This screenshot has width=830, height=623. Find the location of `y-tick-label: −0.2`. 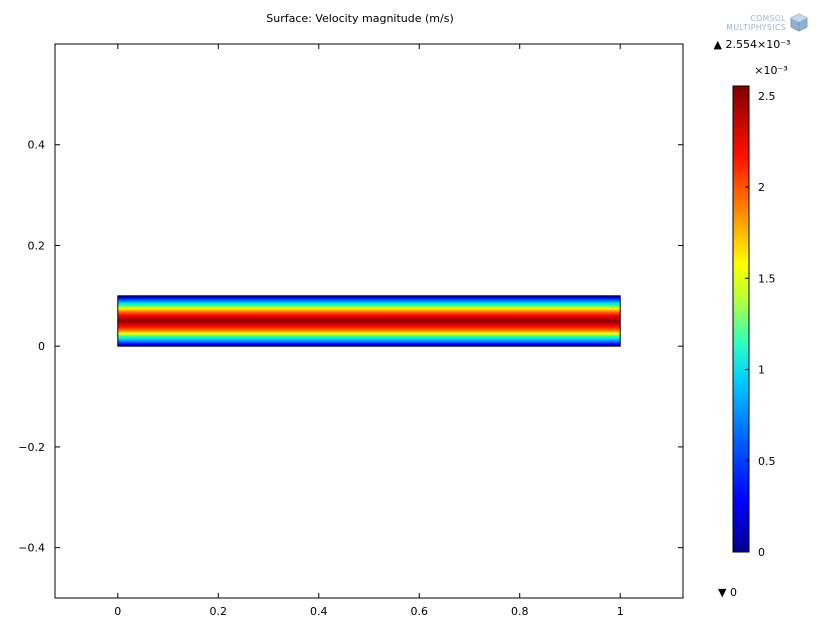

y-tick-label: −0.2 is located at coordinates (31, 447).